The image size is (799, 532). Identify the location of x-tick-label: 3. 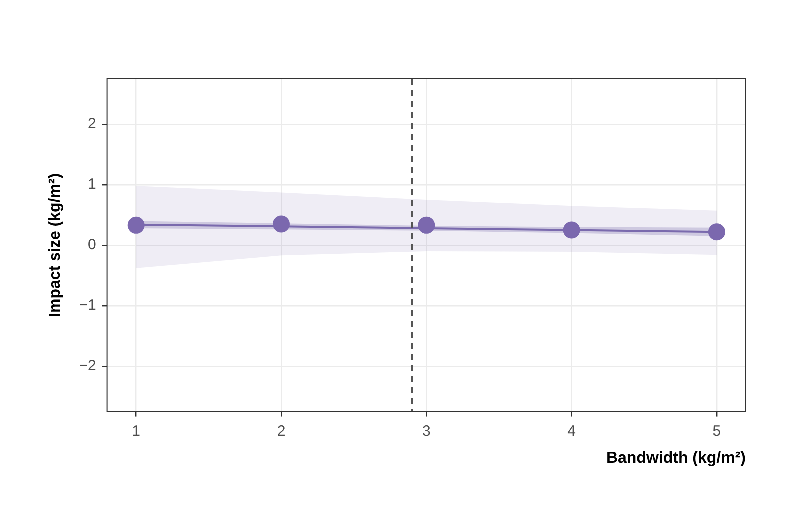
(426, 431).